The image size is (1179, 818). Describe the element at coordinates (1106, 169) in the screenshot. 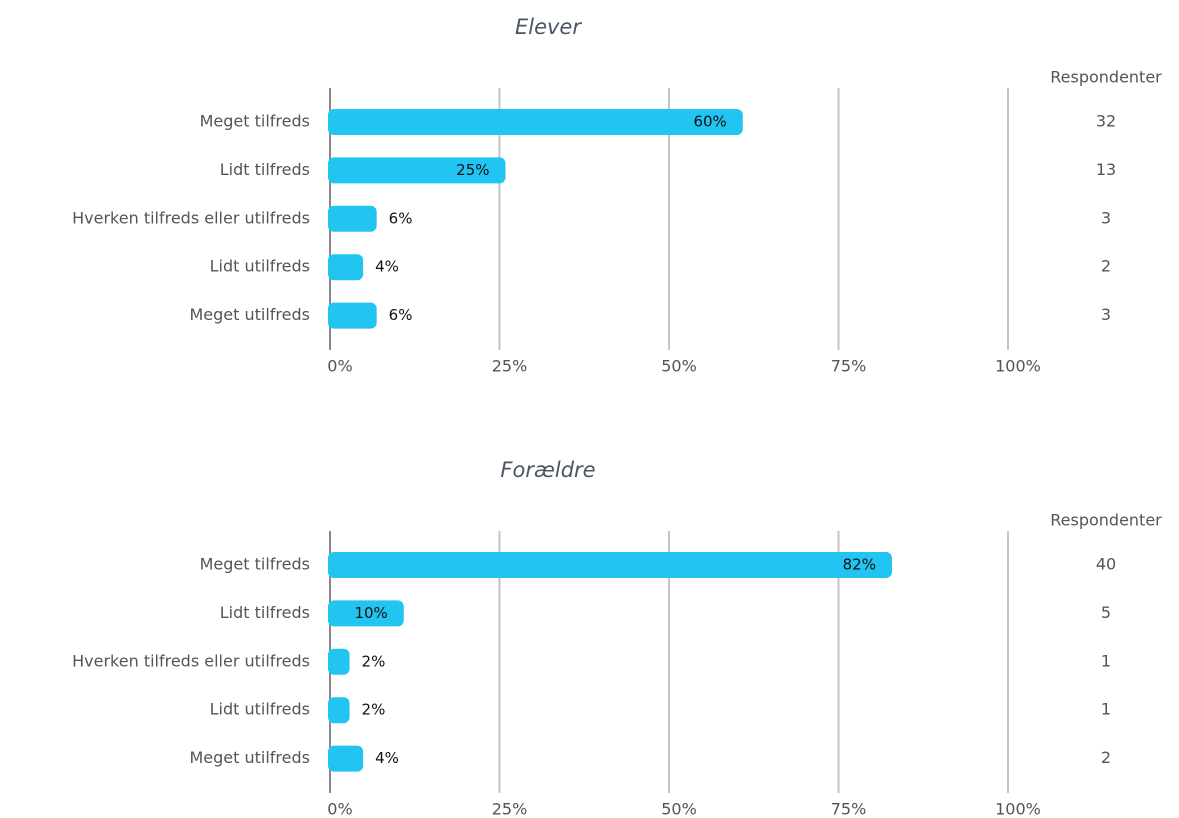

I see `respondent-count: 13` at that location.